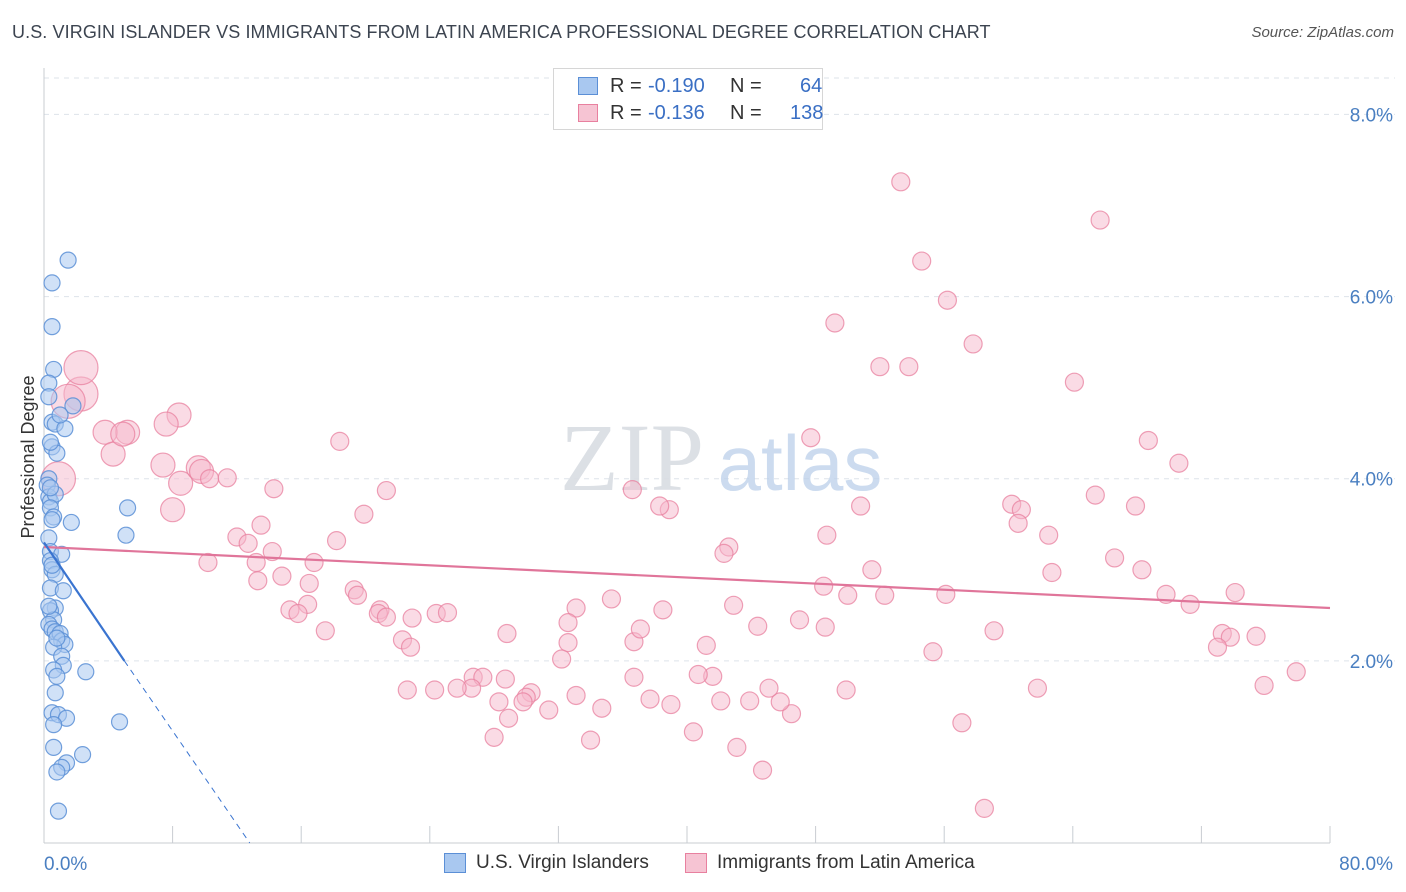 Image resolution: width=1406 pixels, height=892 pixels. What do you see at coordinates (562, 862) in the screenshot?
I see `bottom-legend-label: U.S. Virgin Islanders` at bounding box center [562, 862].